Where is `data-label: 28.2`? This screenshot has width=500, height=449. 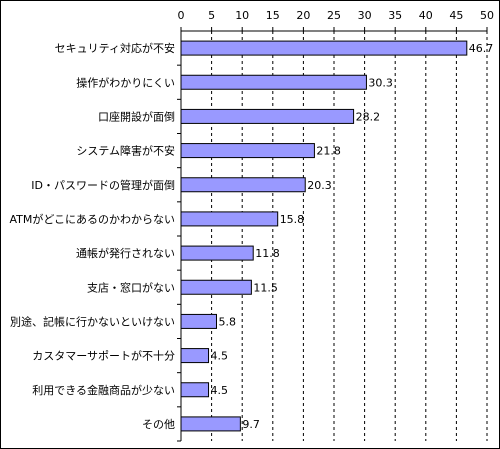
data-label: 28.2 is located at coordinates (368, 116).